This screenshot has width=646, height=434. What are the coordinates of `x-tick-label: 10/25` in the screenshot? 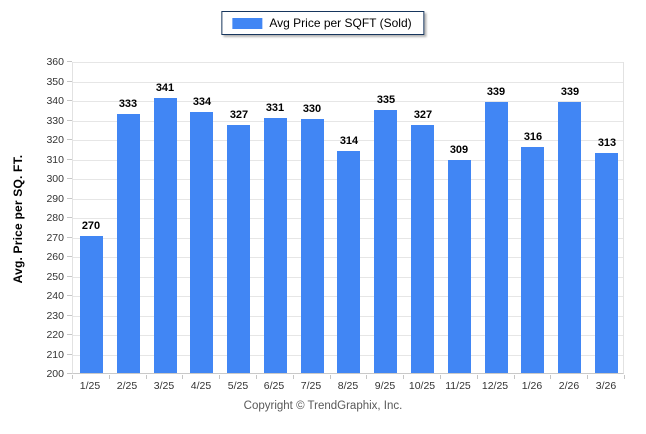 It's located at (422, 386).